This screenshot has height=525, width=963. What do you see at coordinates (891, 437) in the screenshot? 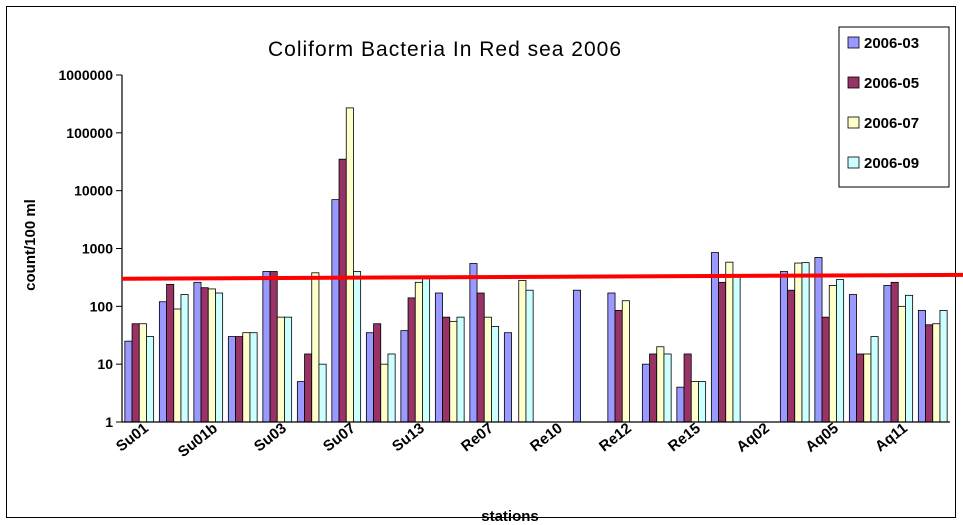
I see `x-tick-label: Aq11` at bounding box center [891, 437].